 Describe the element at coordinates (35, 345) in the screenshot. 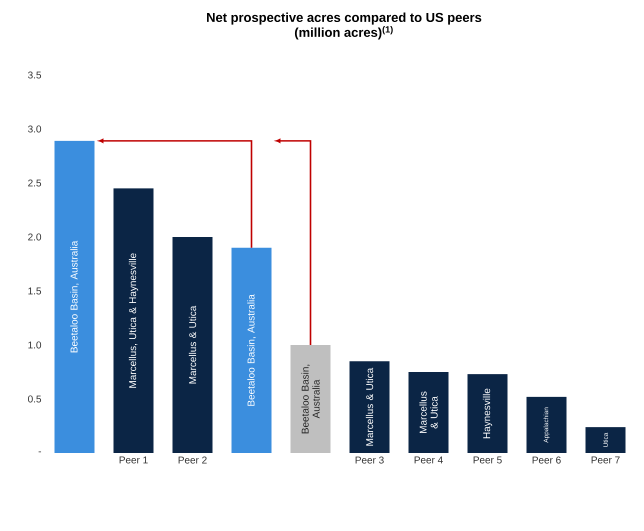

I see `y-tick-label: 1.0` at that location.